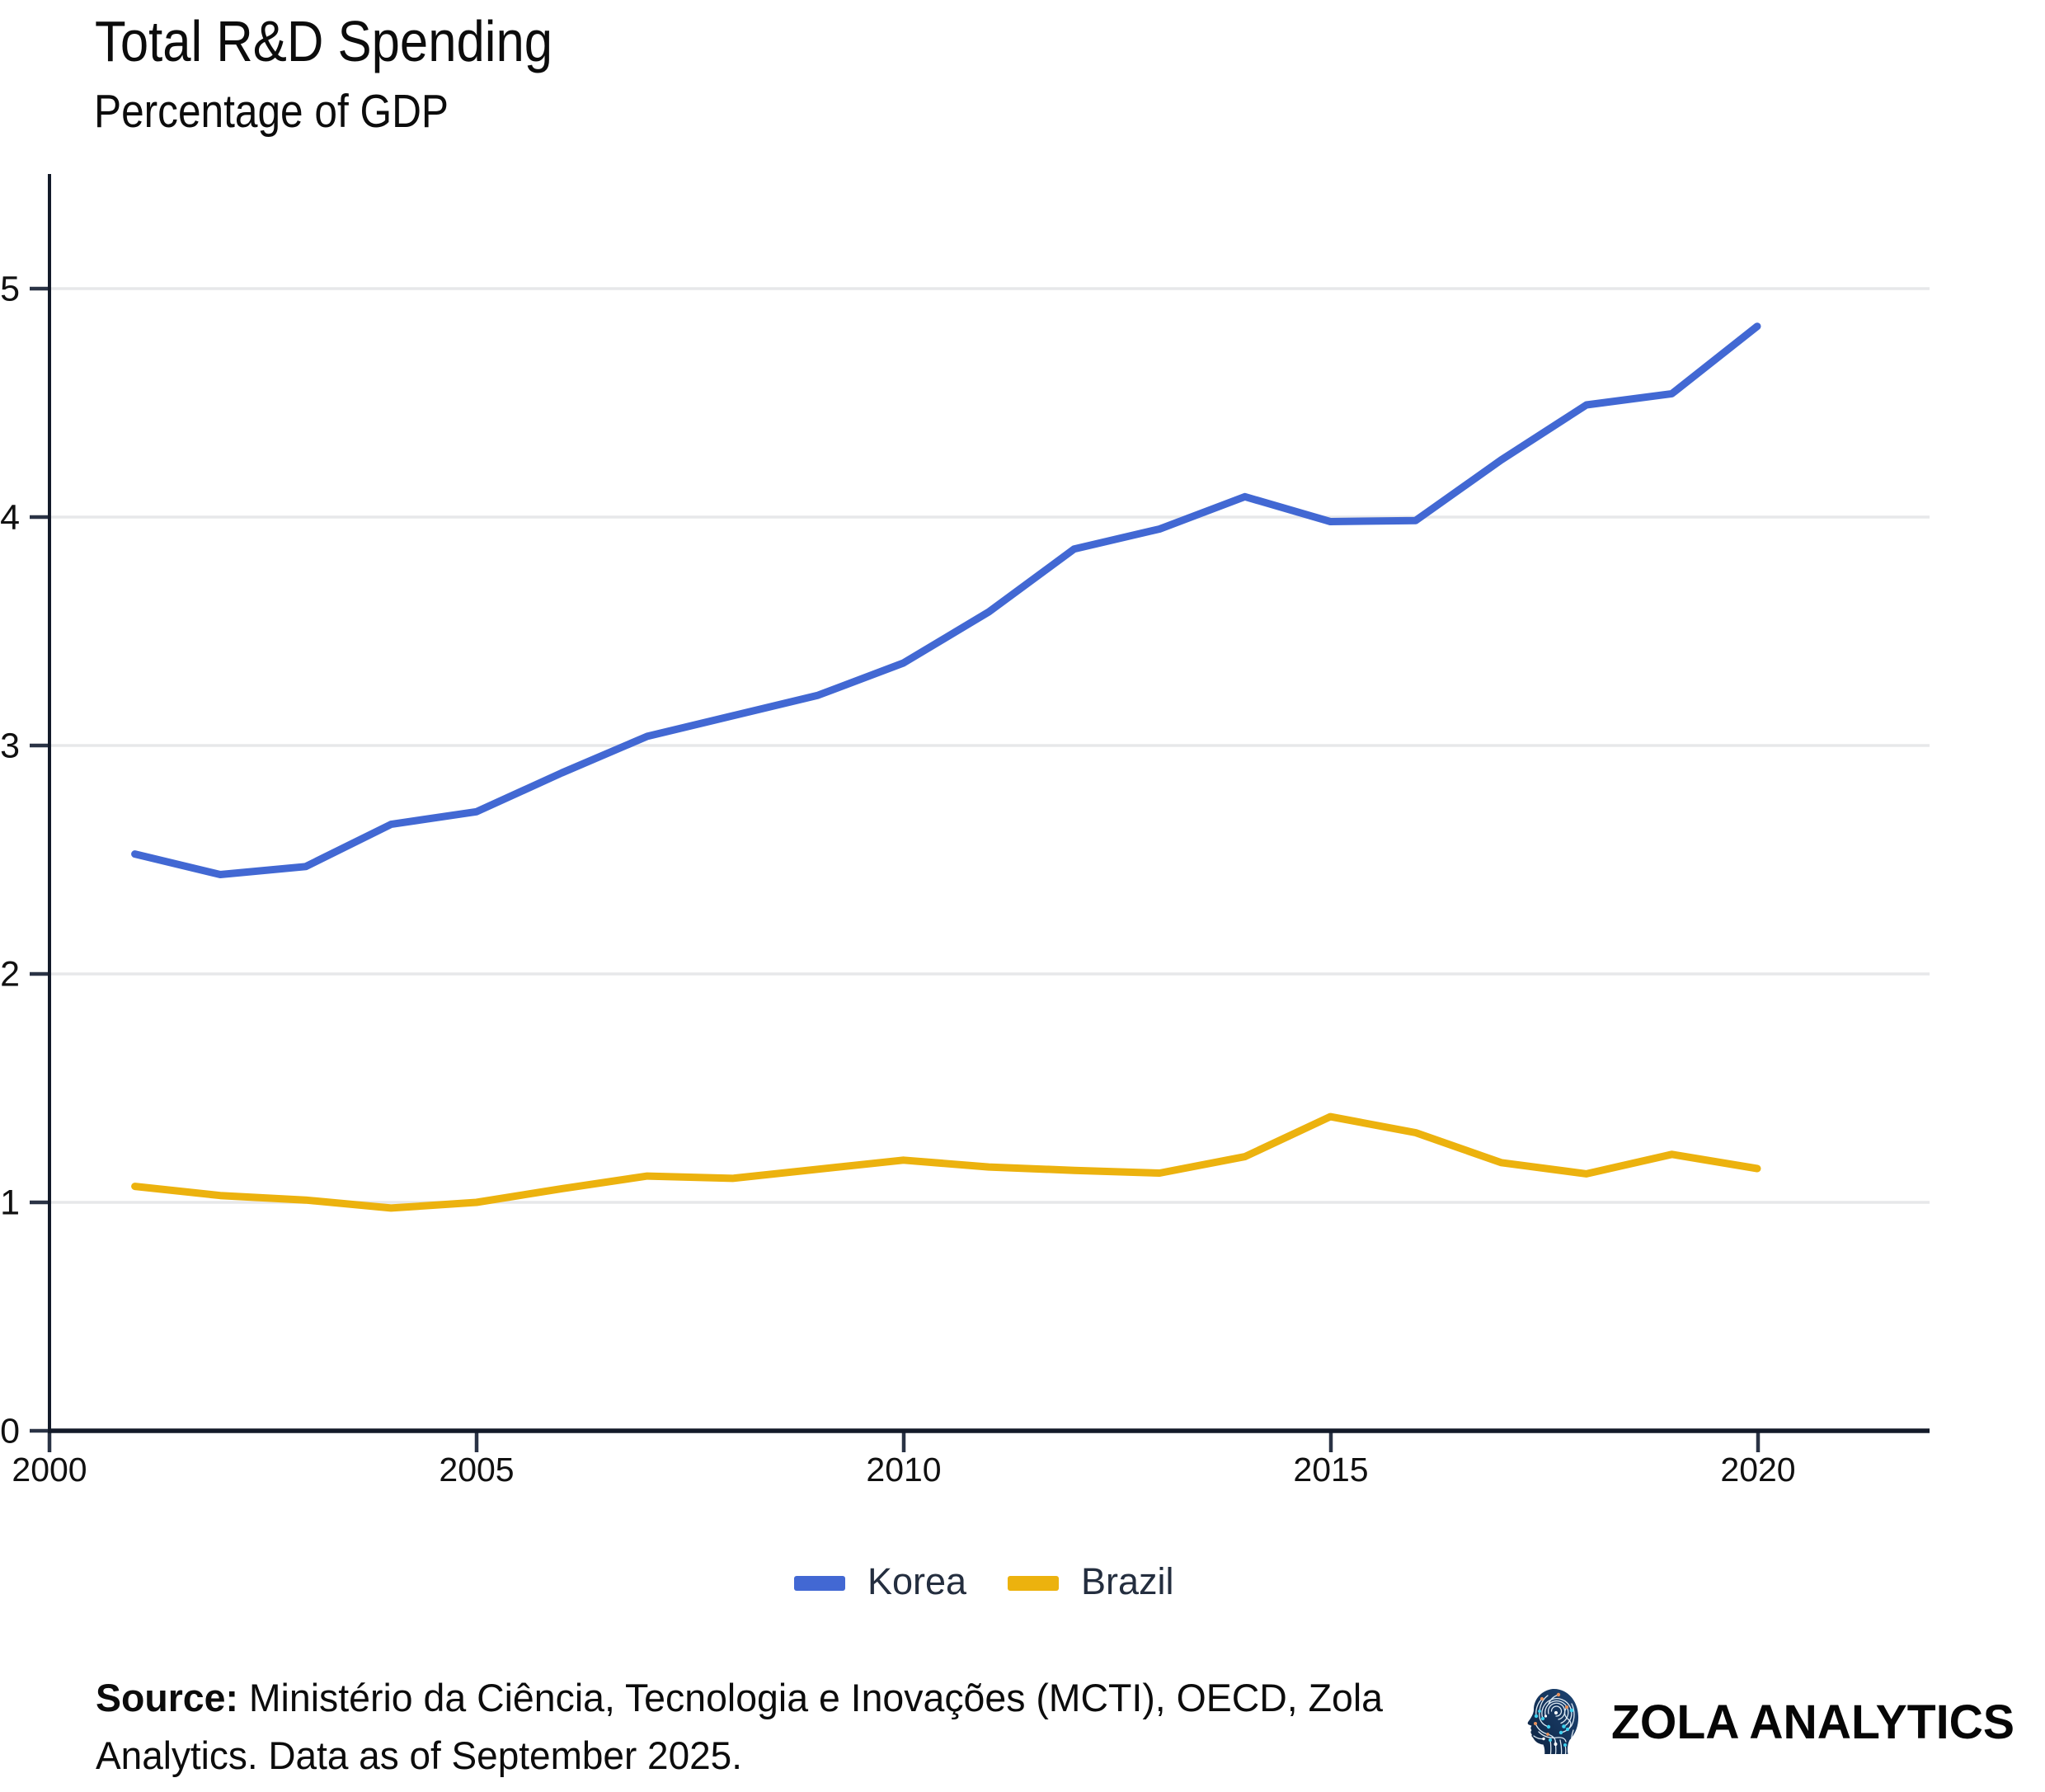  I want to click on svg-text: 2, so click(10, 975).